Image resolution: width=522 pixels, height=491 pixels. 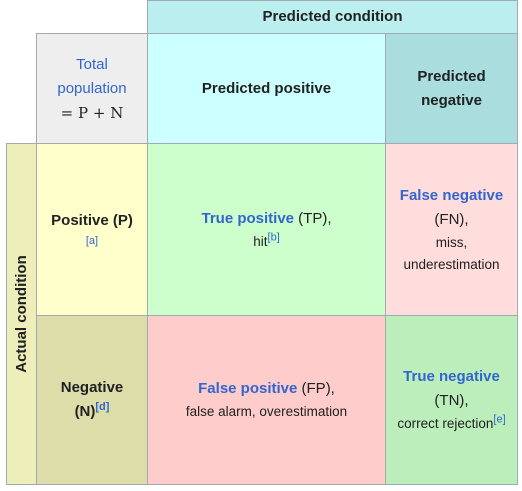 I want to click on true-negative-link: True negative, so click(x=451, y=377).